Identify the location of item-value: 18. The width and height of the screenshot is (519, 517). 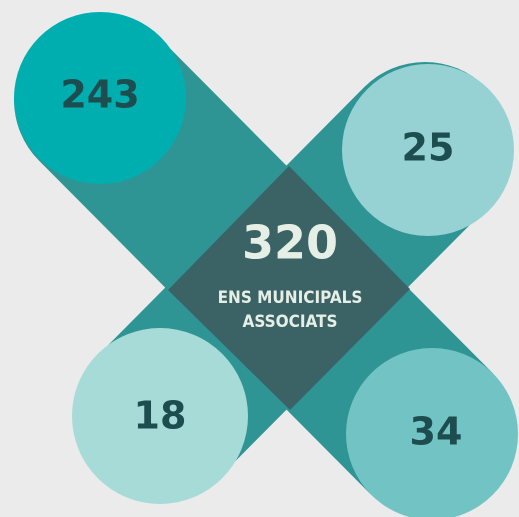
(160, 416).